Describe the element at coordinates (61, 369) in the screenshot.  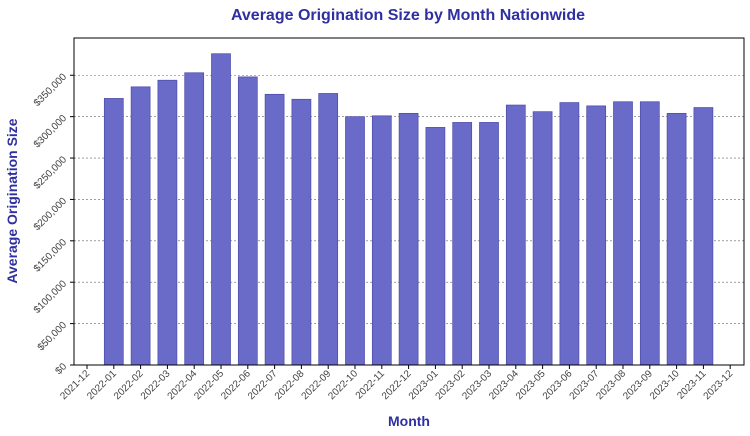
I see `y-tick-label: $0` at that location.